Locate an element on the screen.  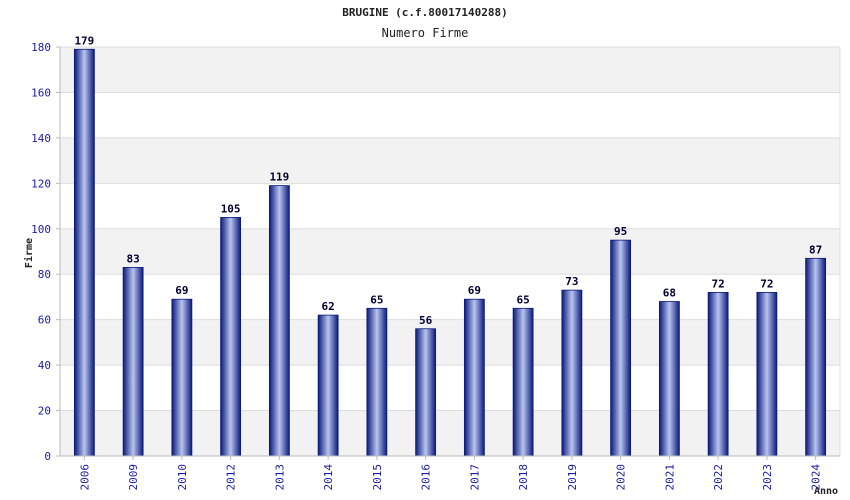
value-label-2024: 87 is located at coordinates (815, 249).